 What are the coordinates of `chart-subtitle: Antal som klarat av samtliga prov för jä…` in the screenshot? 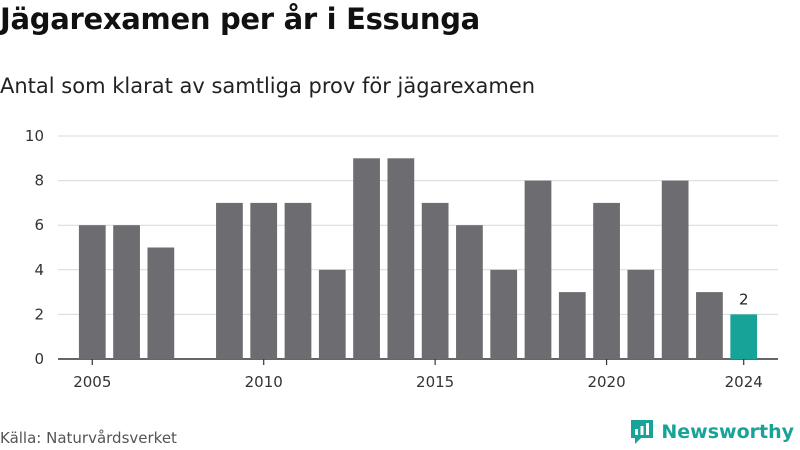 It's located at (268, 86).